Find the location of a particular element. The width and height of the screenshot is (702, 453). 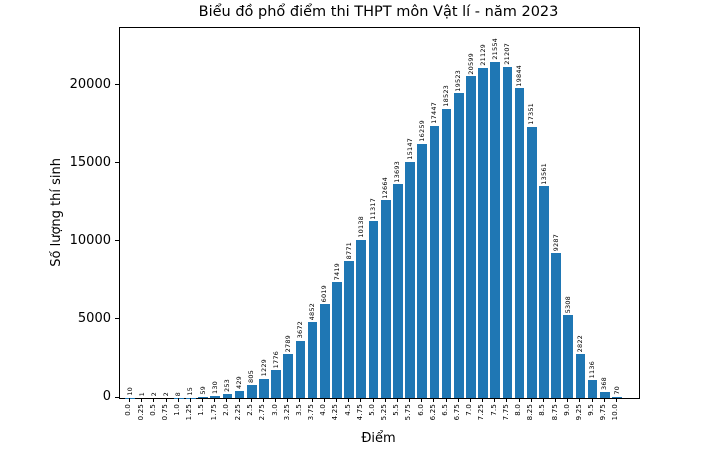

x-tick-label: 1.25 is located at coordinates (189, 412).